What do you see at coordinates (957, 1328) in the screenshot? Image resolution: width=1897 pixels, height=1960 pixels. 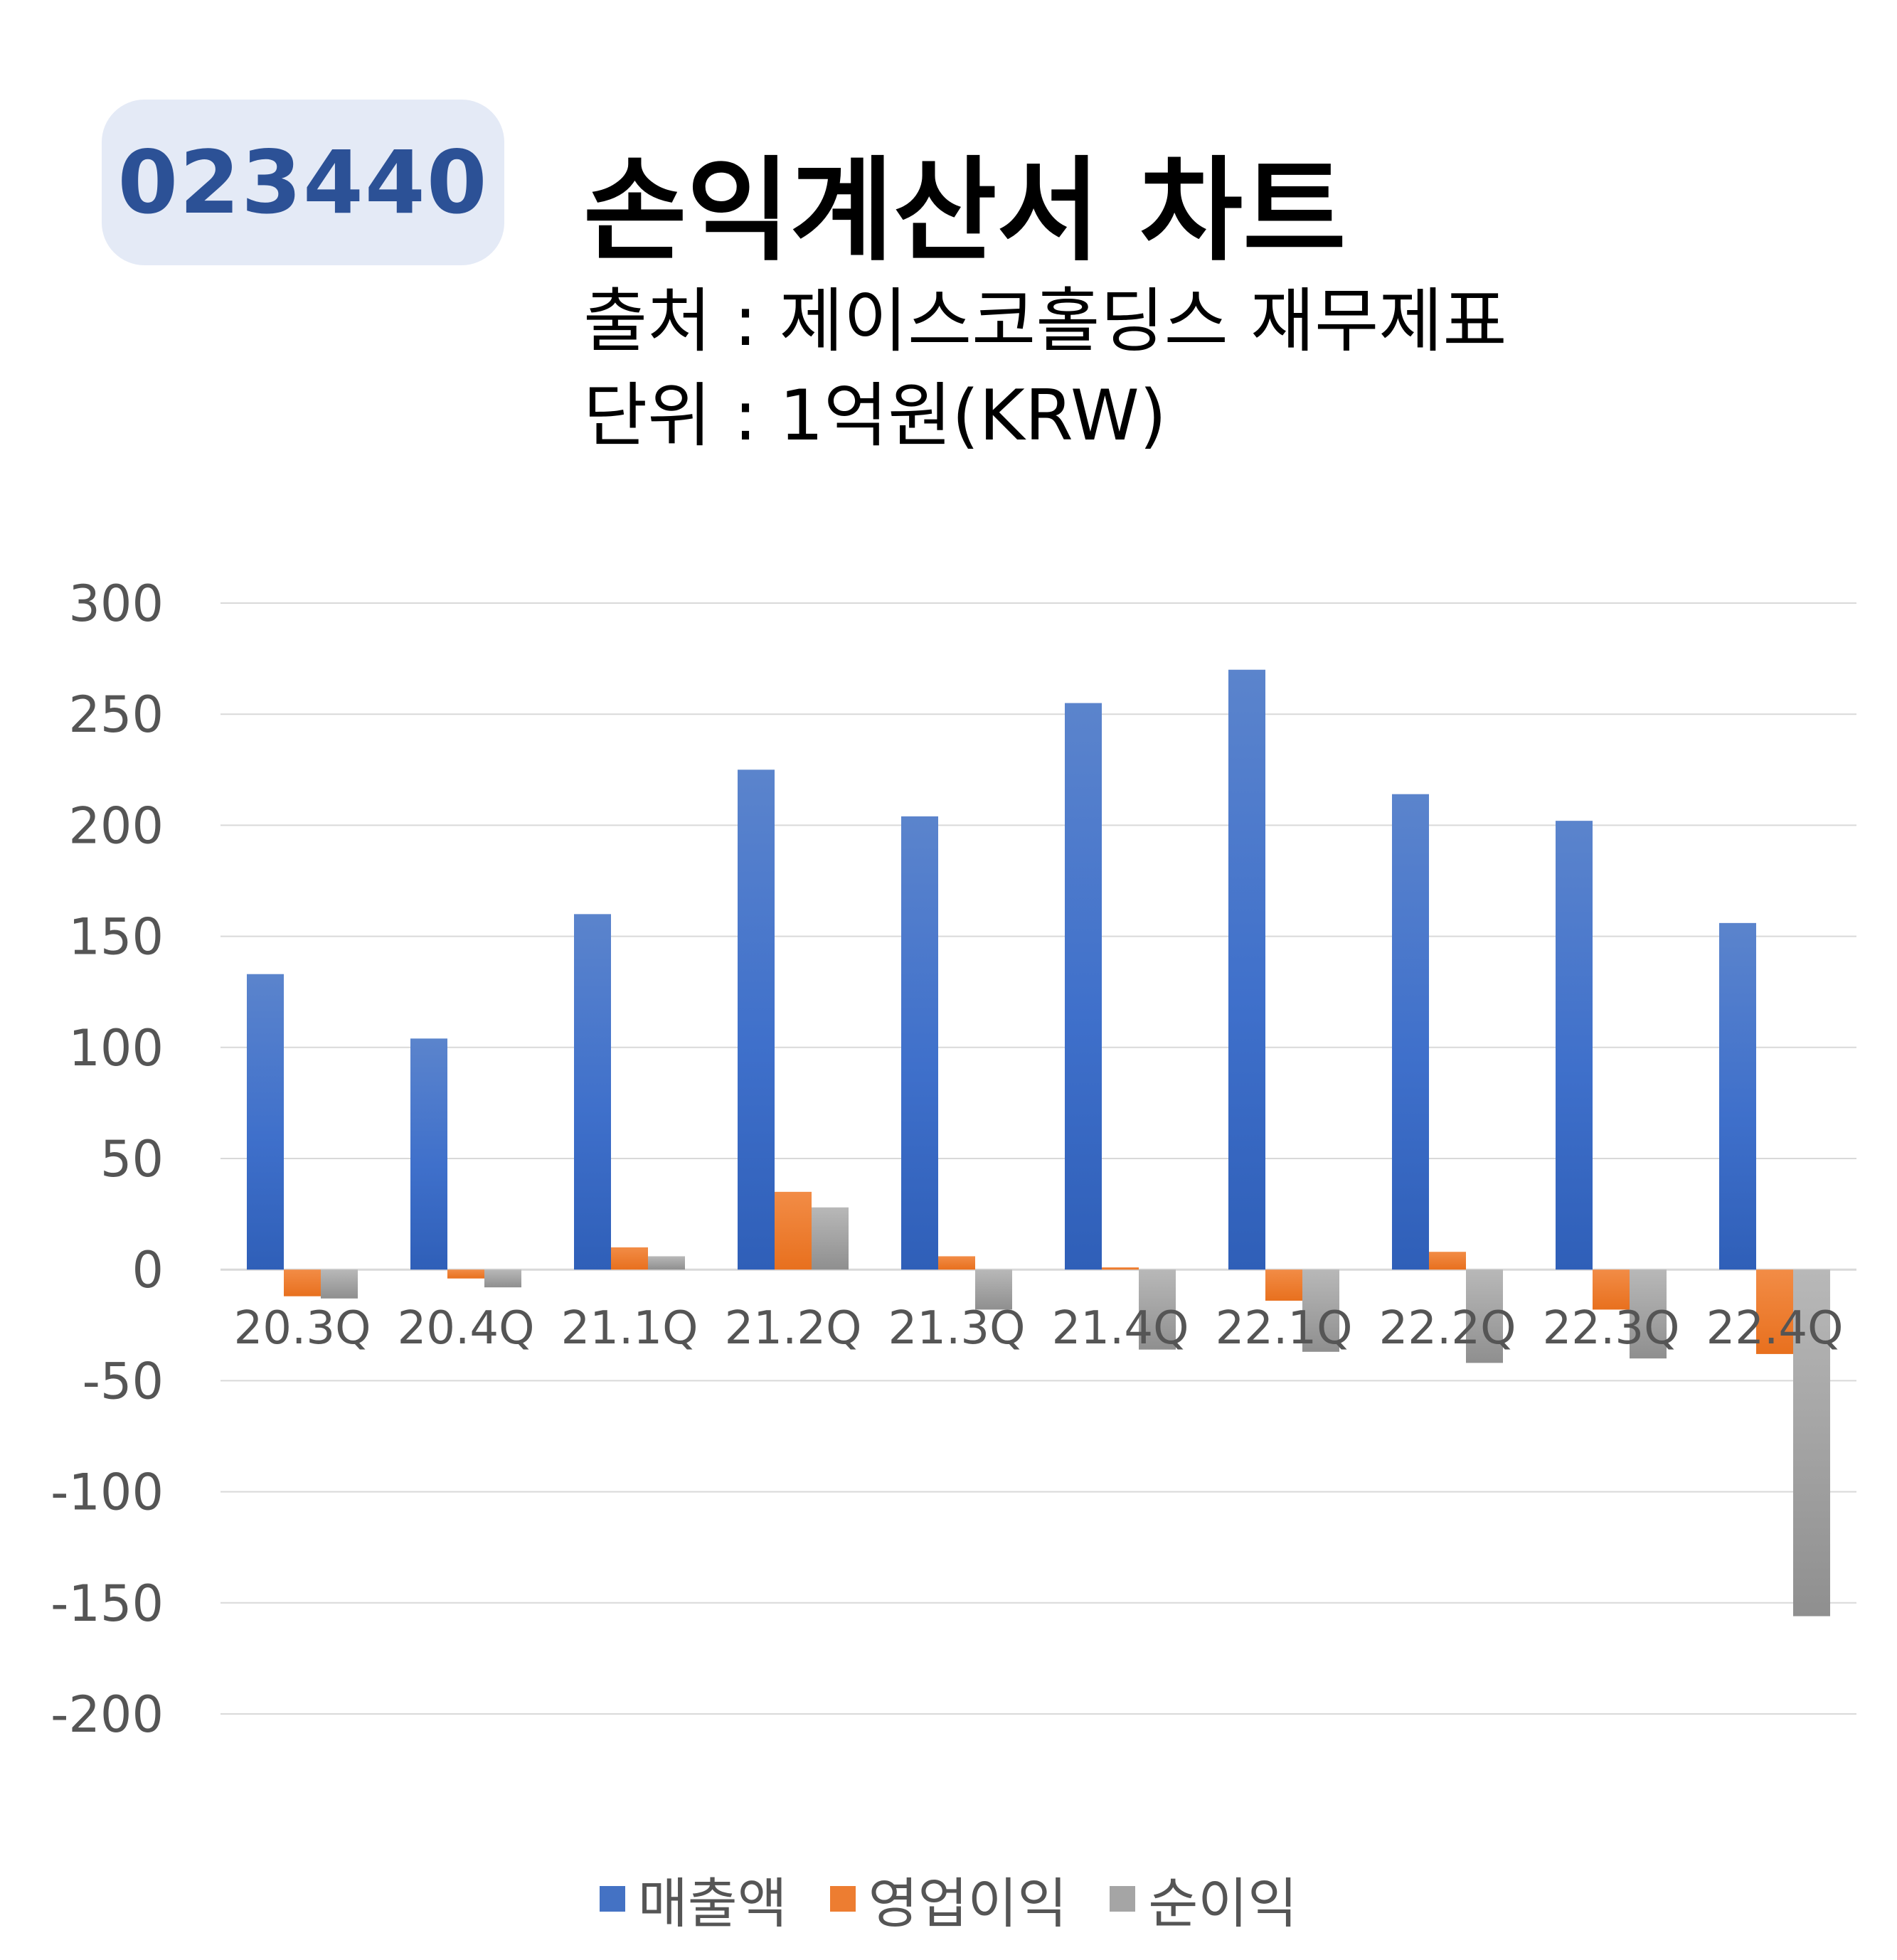 I see `x-category-label: 21.3Q` at bounding box center [957, 1328].